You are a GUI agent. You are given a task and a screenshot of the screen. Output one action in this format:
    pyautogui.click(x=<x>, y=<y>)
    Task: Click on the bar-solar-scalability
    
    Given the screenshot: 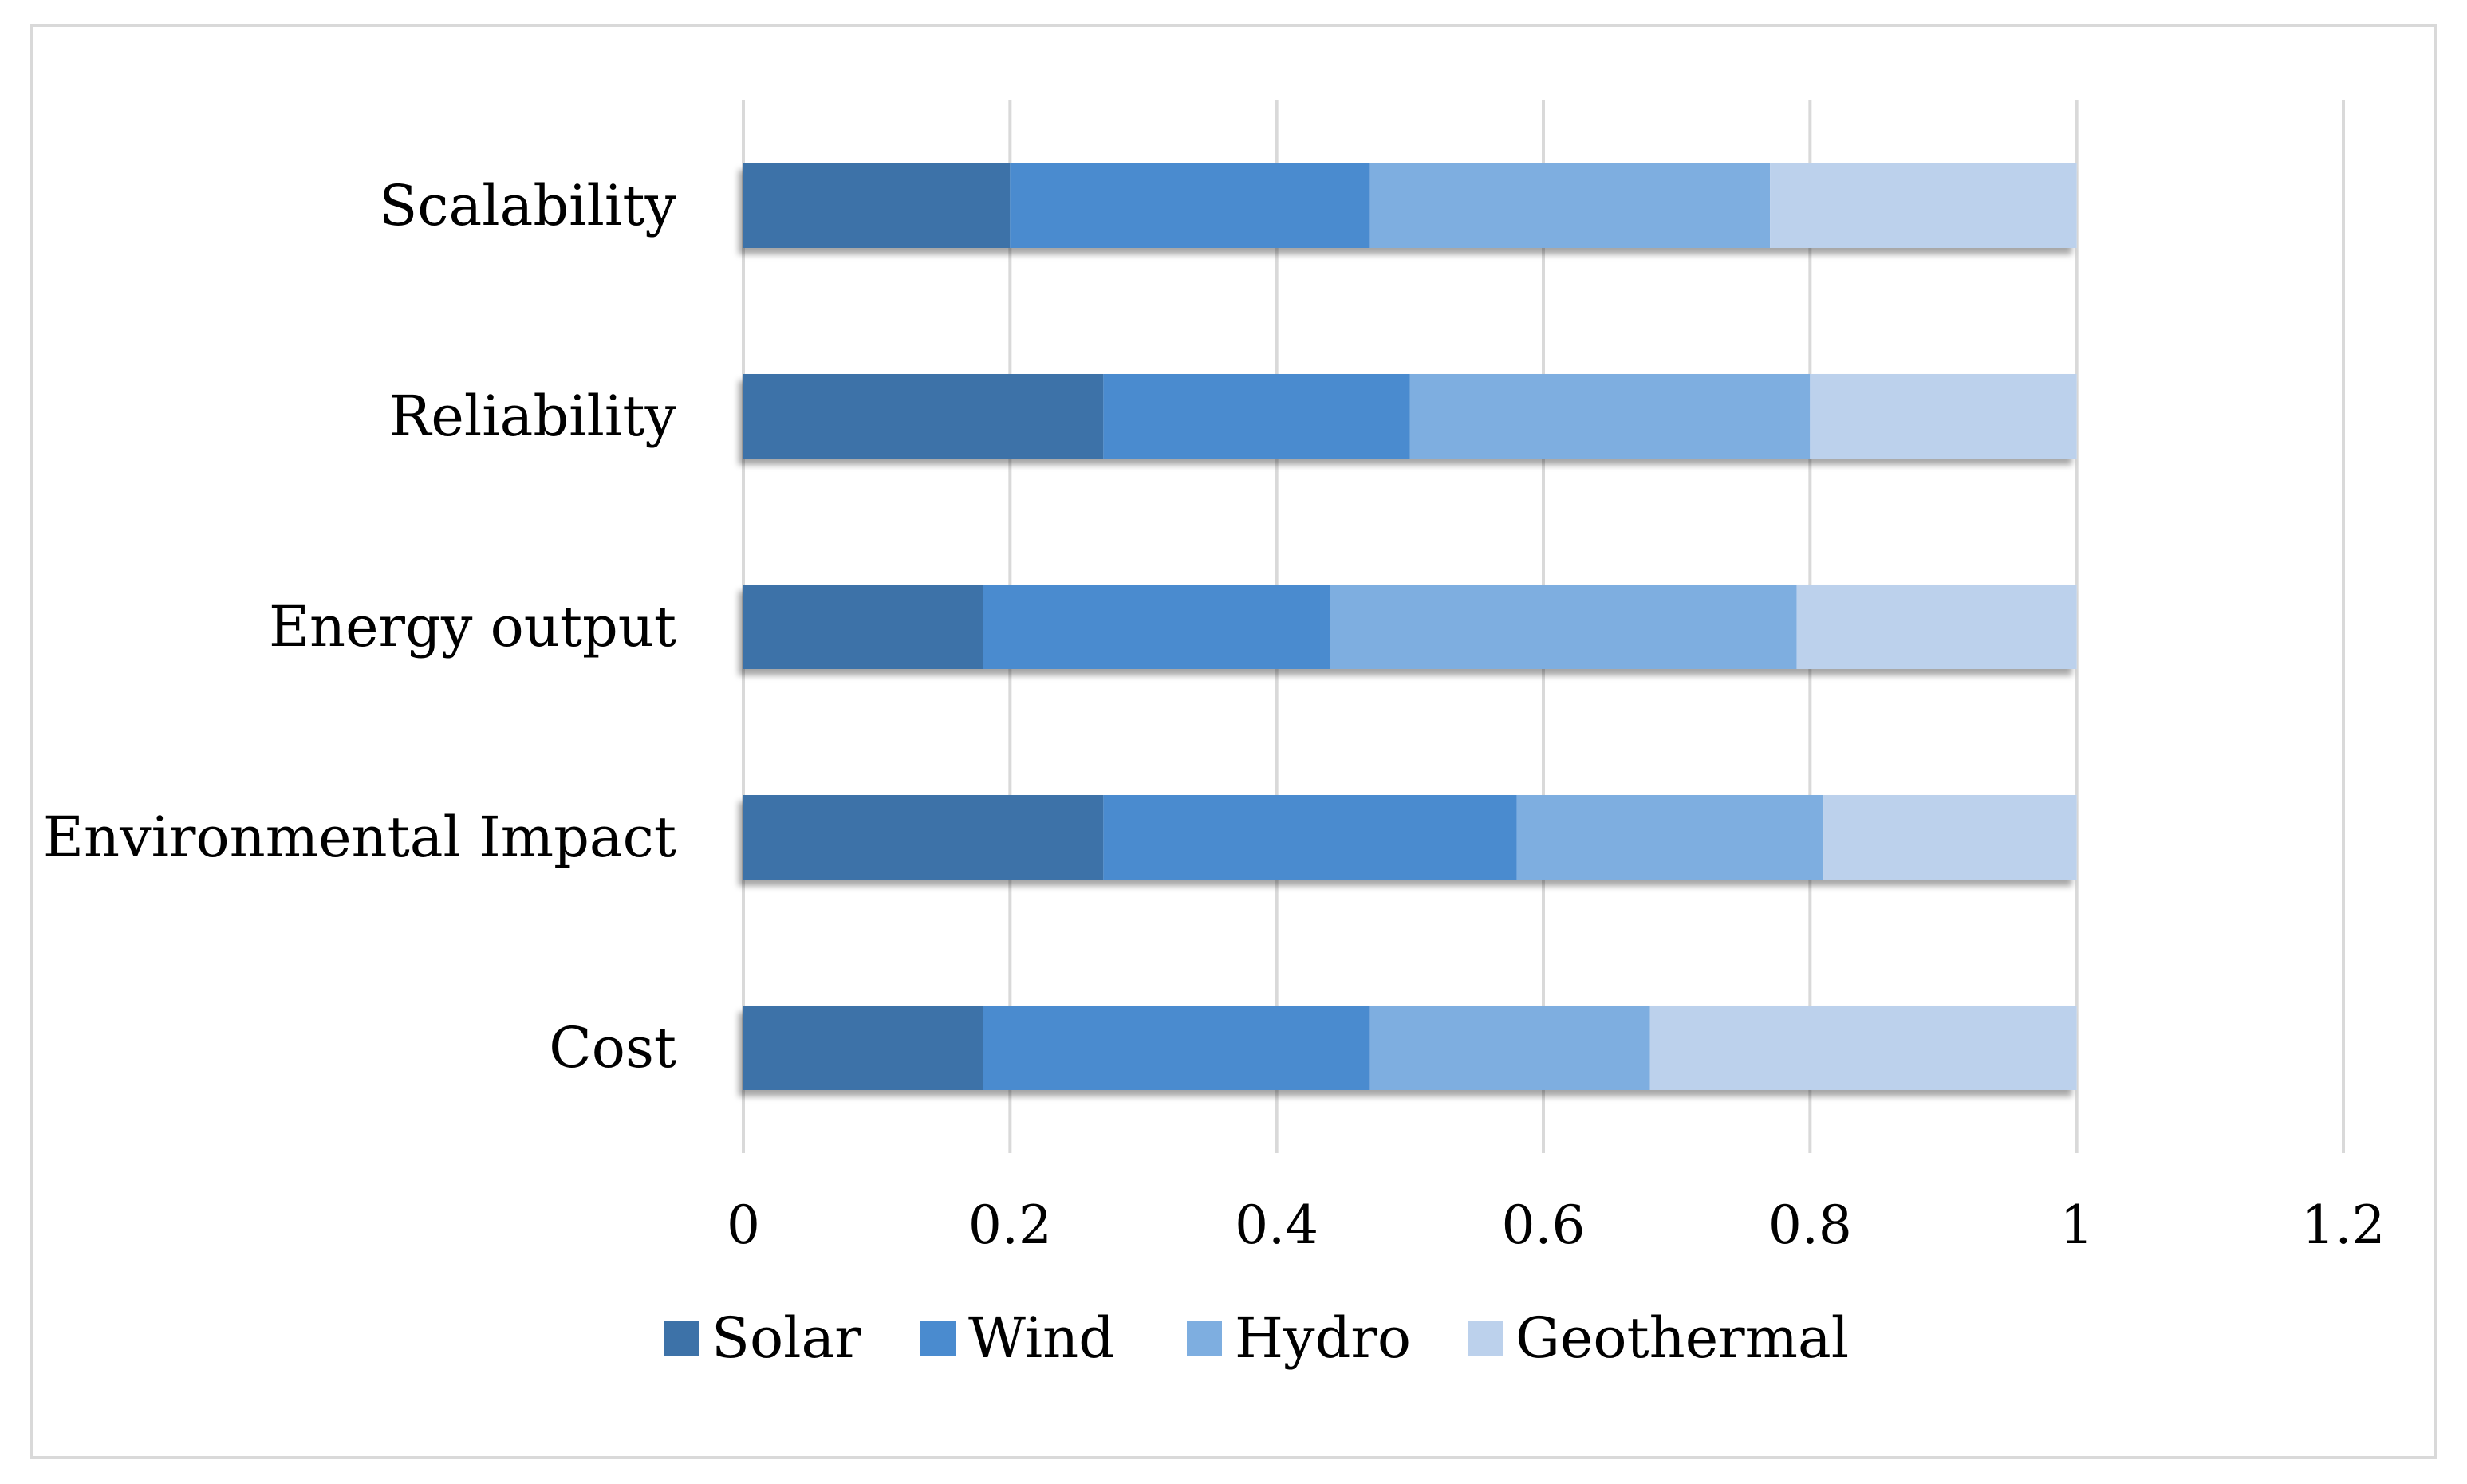 What is the action you would take?
    pyautogui.click(x=877, y=205)
    